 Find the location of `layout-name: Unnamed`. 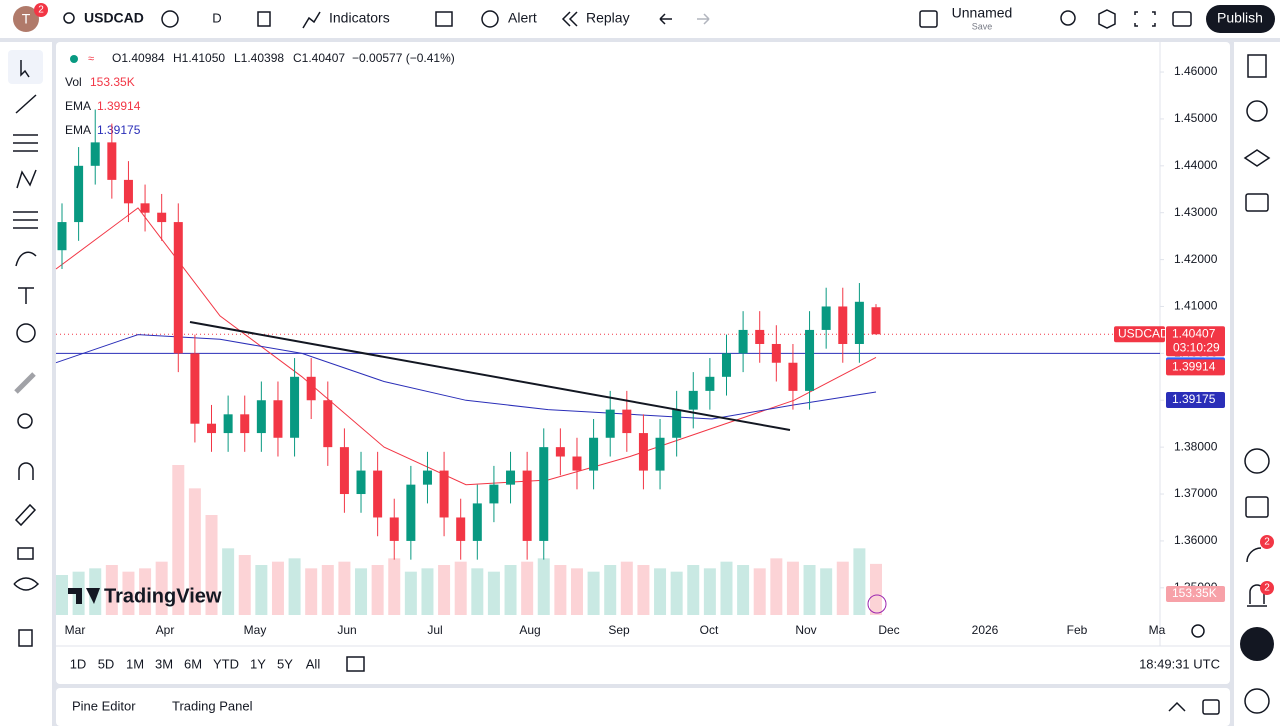

layout-name: Unnamed is located at coordinates (982, 13).